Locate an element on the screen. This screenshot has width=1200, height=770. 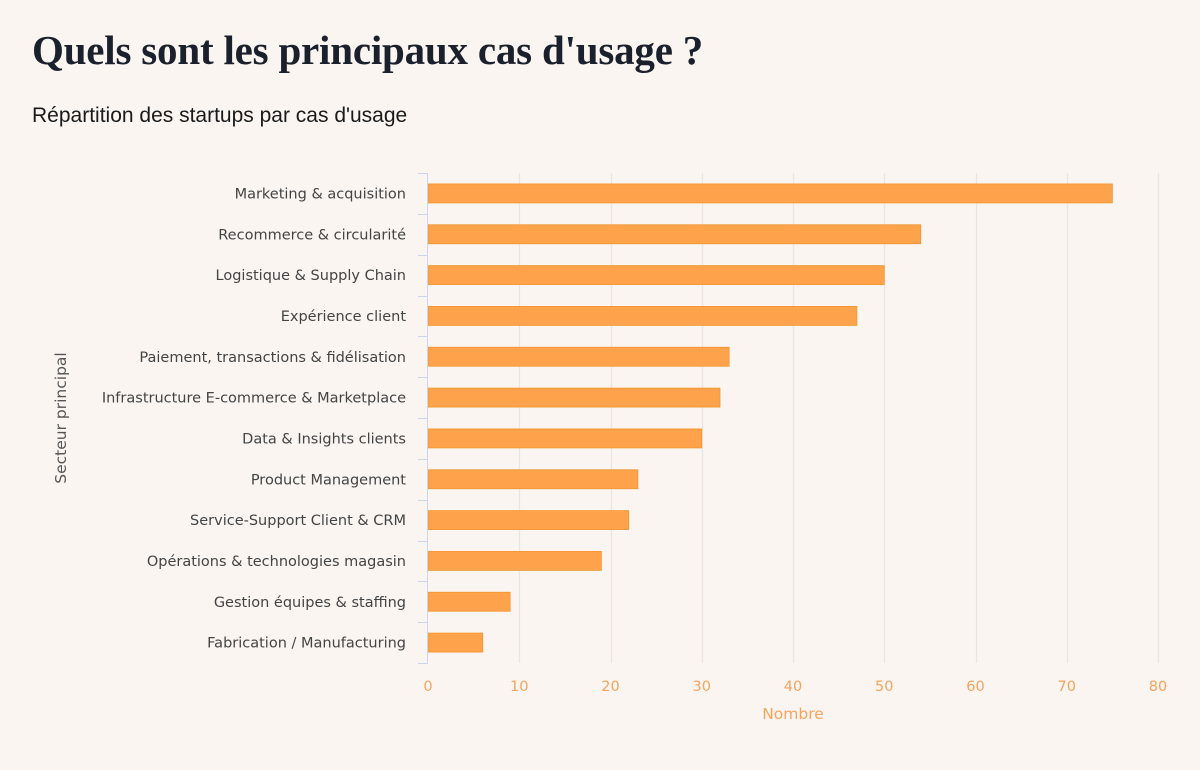
x-tick-label: 70 is located at coordinates (1067, 687).